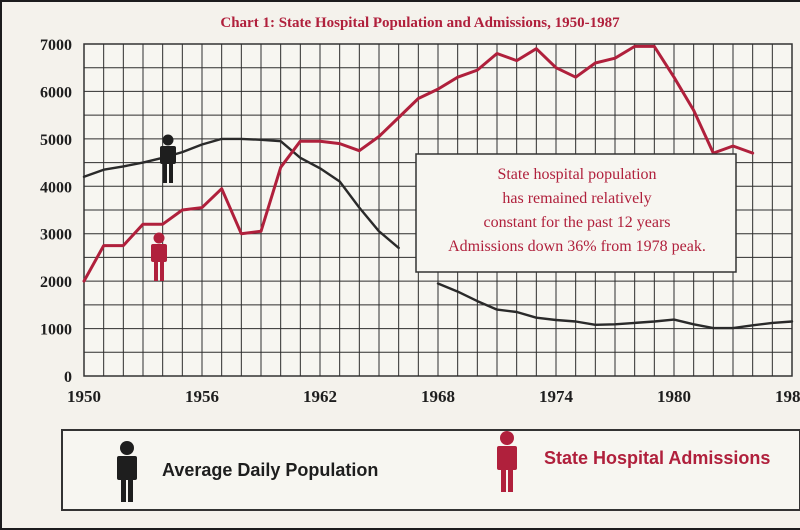  I want to click on x-tick-label: 1956, so click(202, 396).